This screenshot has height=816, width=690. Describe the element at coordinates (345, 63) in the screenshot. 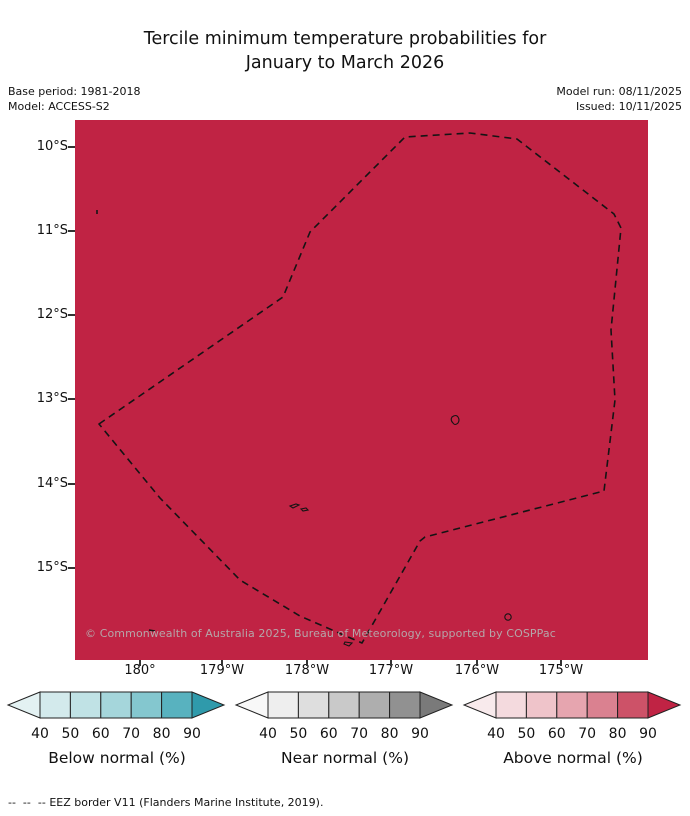

I see `title-line-2: January to March 2026` at that location.